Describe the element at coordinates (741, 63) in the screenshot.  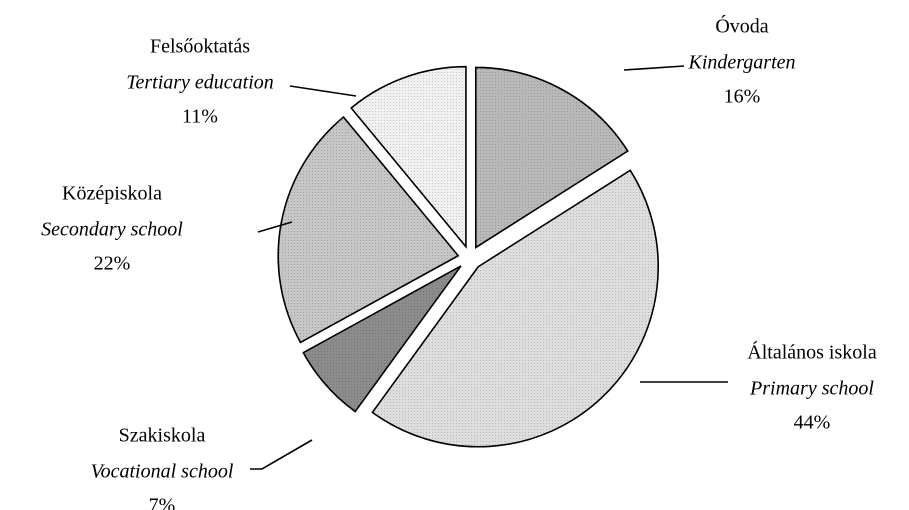
I see `subcategory-label: Kindergarten` at that location.